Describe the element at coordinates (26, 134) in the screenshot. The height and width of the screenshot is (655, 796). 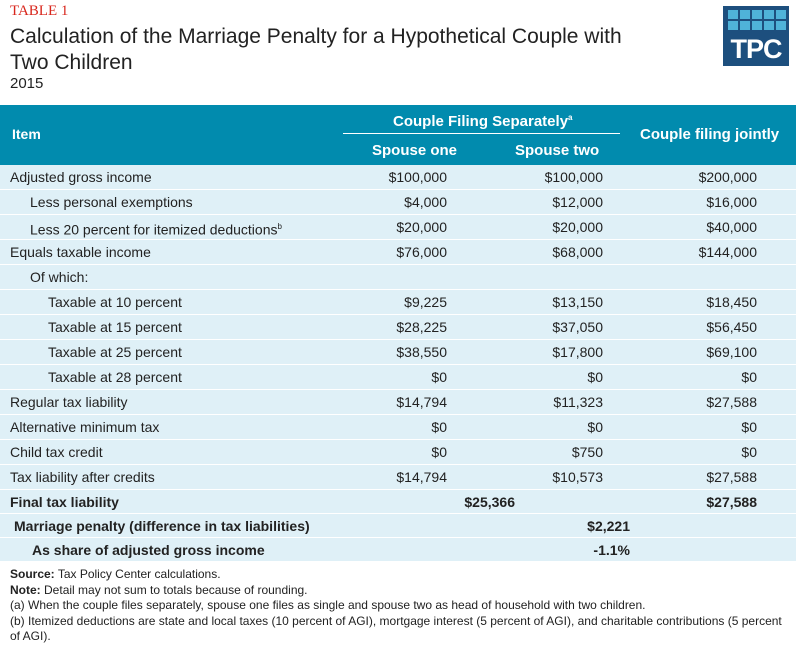
I see `col-item: Item` at that location.